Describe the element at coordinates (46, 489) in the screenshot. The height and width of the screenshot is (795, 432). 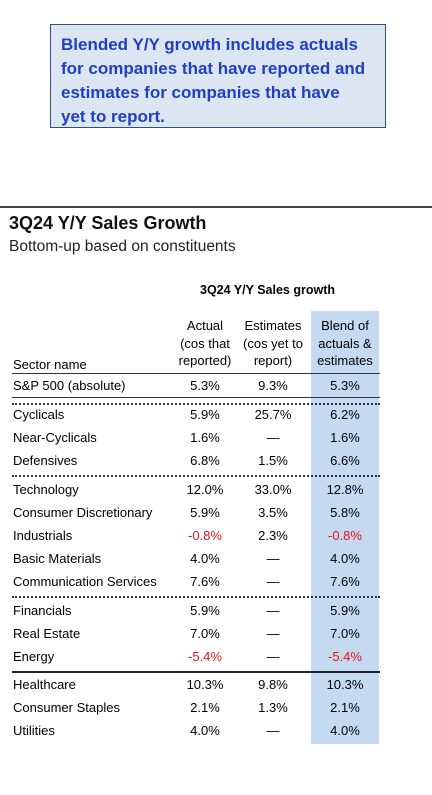
I see `sector-name: Technology` at that location.